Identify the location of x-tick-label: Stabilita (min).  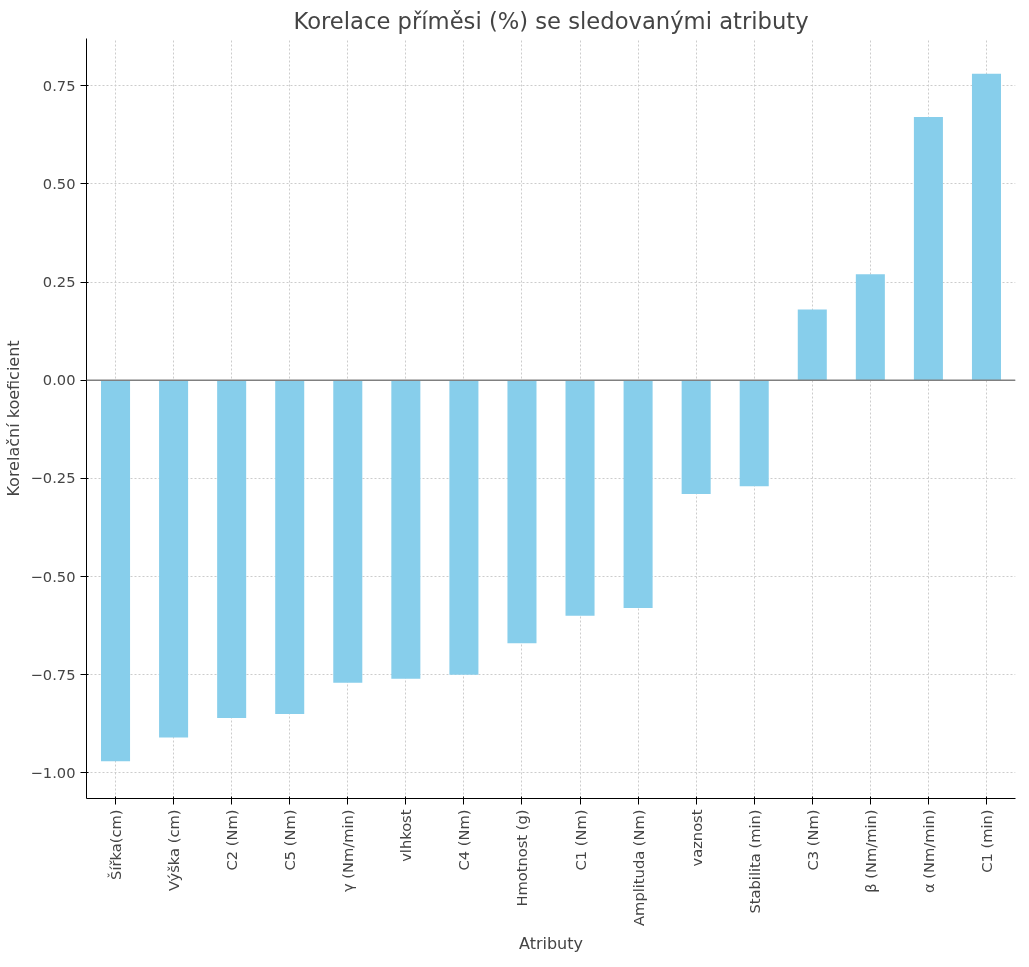
(754, 861).